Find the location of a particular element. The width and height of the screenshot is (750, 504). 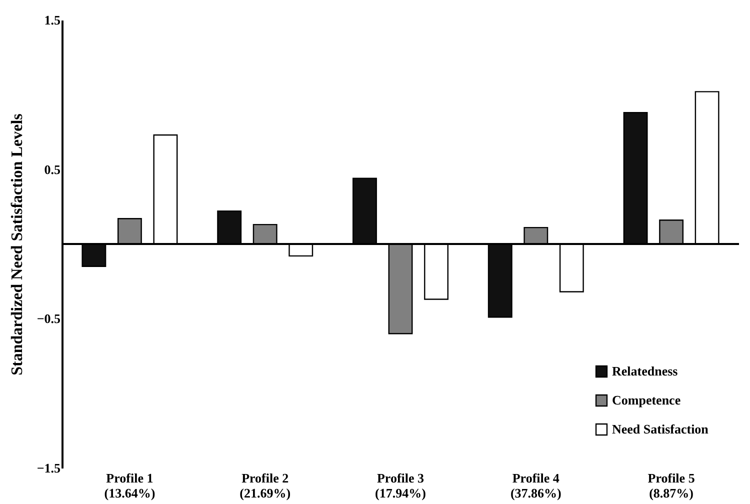

x-tick-label: Profile 4 (37.86%) is located at coordinates (536, 485).